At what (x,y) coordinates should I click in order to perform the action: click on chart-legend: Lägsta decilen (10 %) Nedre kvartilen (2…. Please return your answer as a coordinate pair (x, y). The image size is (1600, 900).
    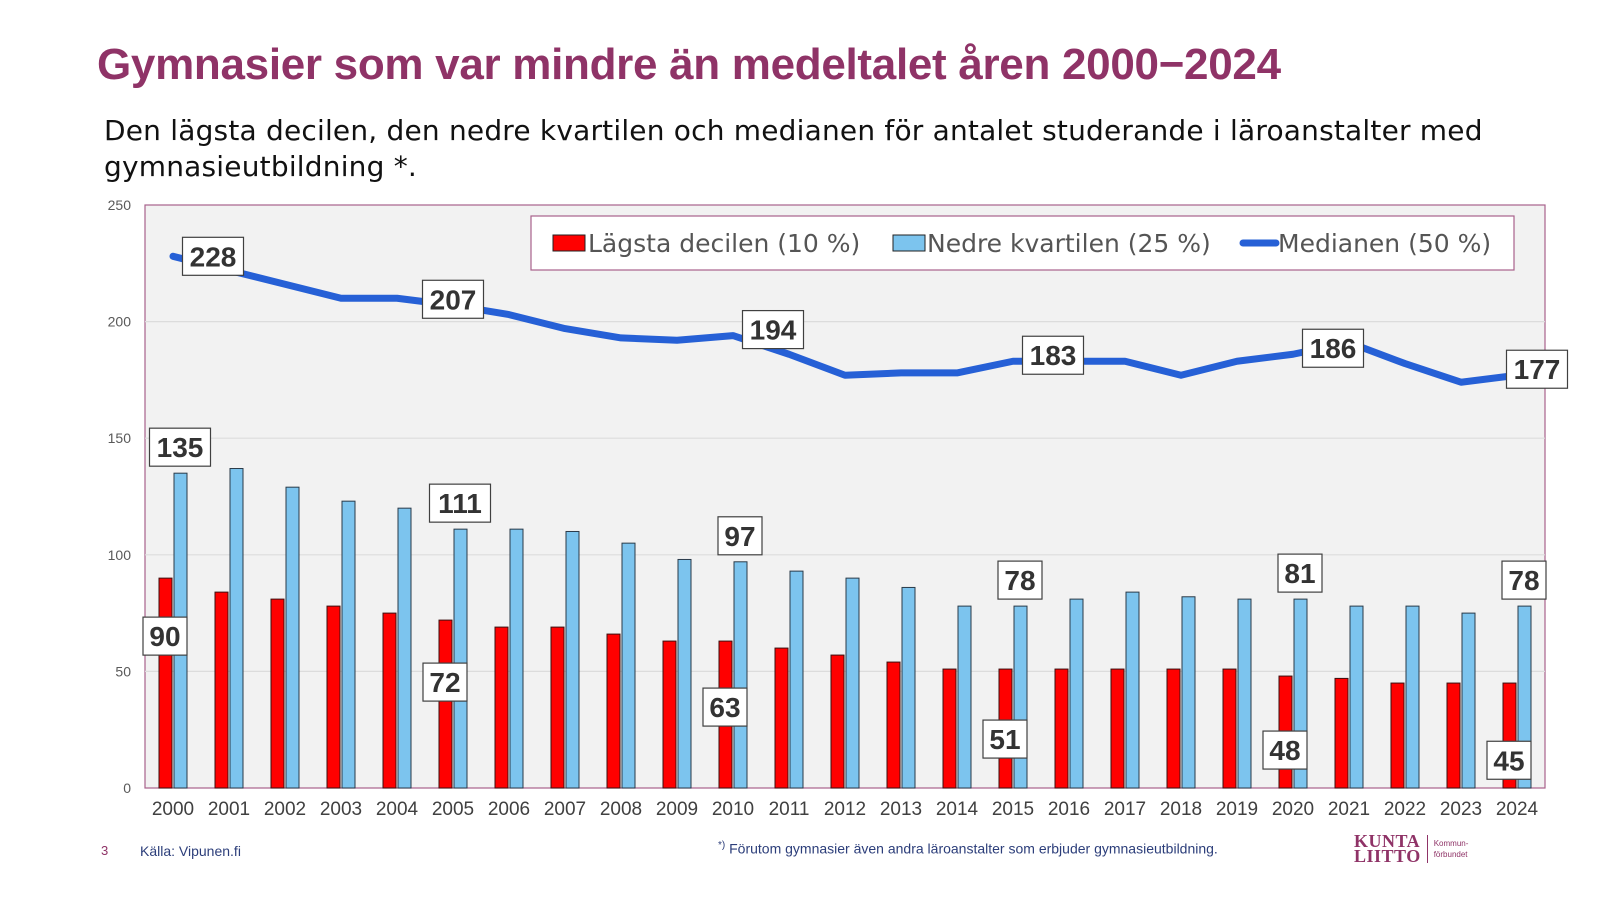
    Looking at the image, I should click on (1022, 243).